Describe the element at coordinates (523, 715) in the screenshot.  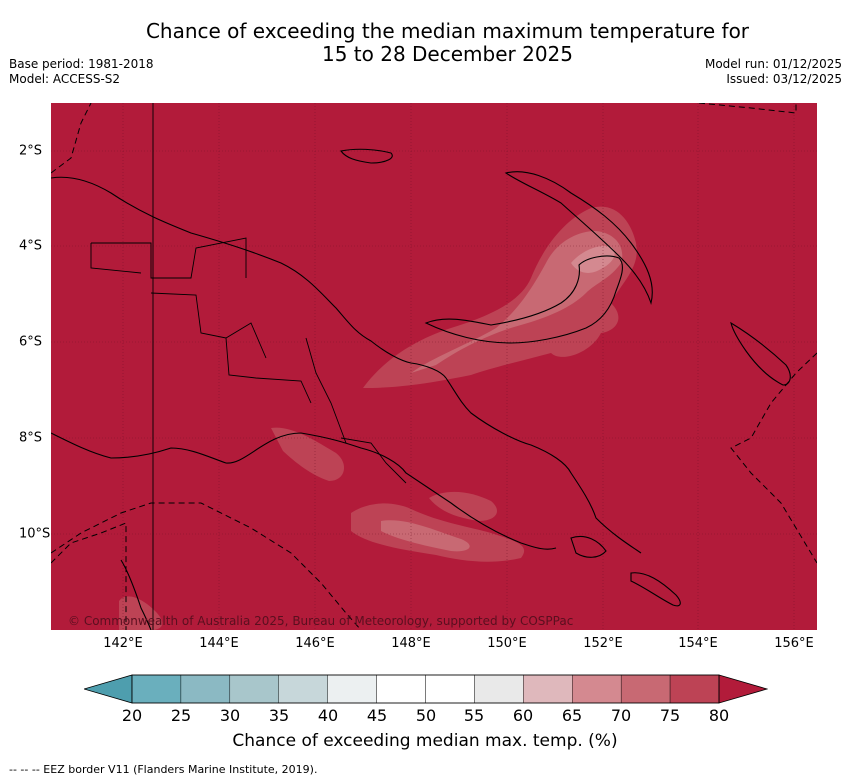
I see `cb-tick-60: 60` at that location.